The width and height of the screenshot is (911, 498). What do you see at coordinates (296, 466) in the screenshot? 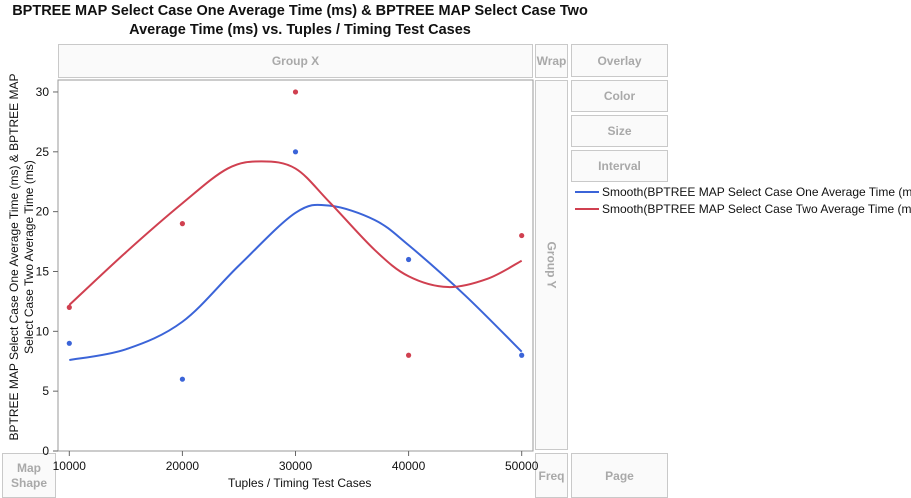
I see `x-tick-label-2: 30000` at bounding box center [296, 466].